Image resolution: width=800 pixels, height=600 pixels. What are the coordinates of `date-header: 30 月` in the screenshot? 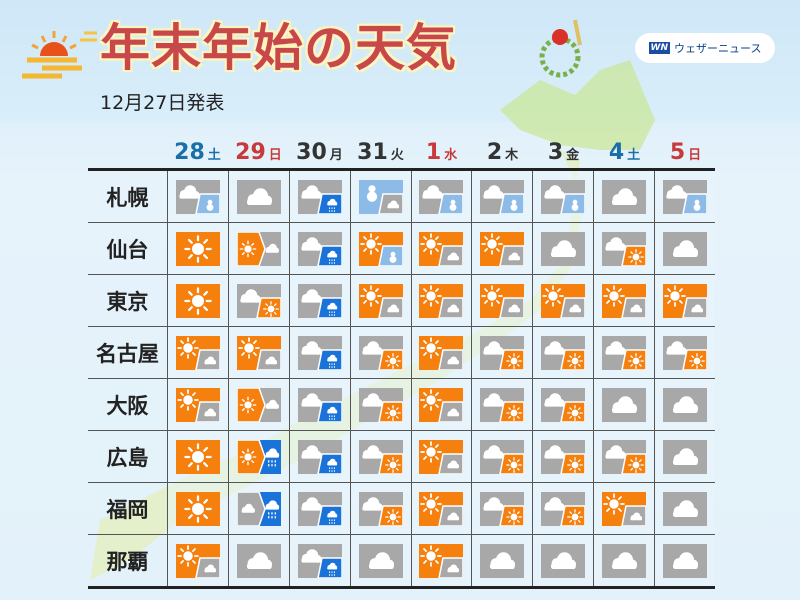 It's located at (319, 152).